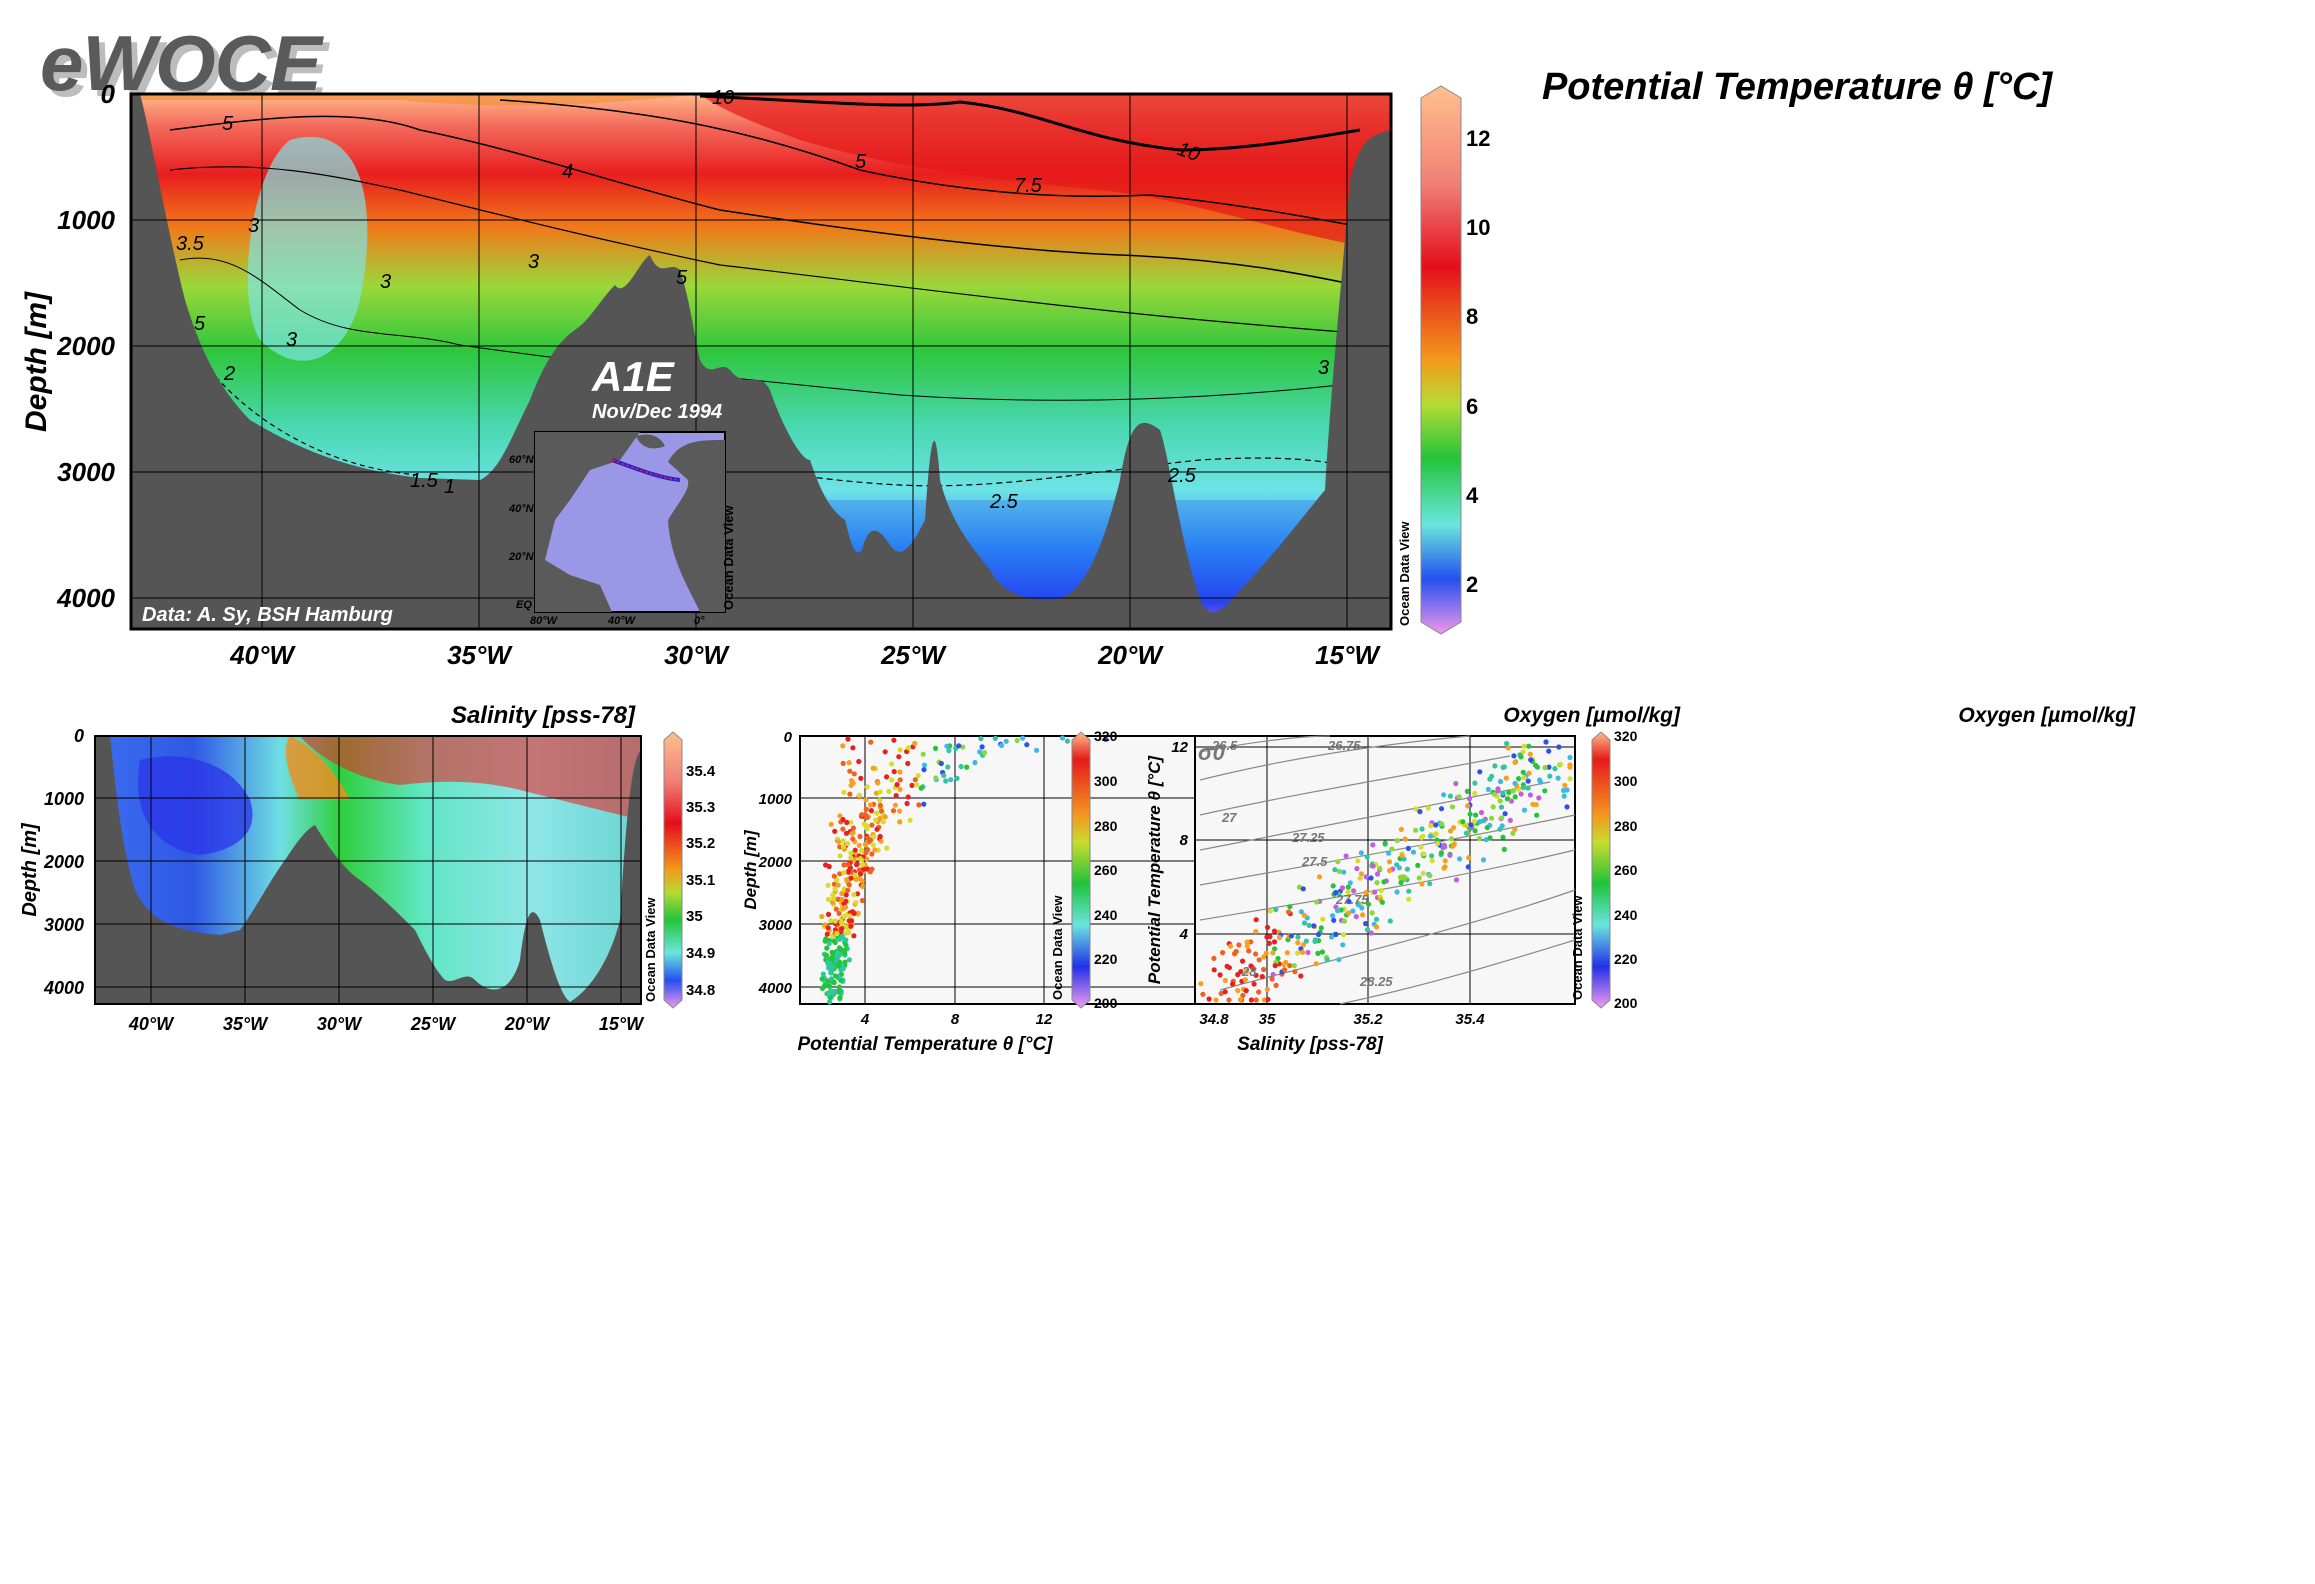  Describe the element at coordinates (108, 94) in the screenshot. I see `main-ytick-0: 0` at that location.